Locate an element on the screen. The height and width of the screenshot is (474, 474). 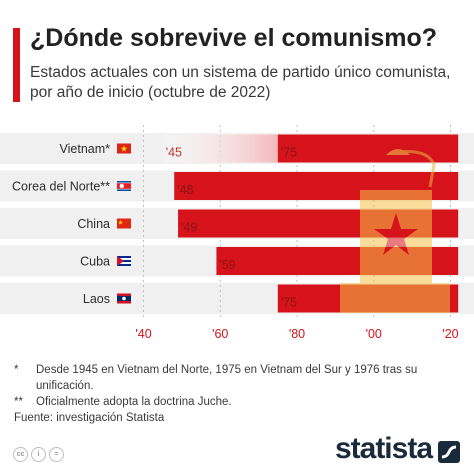
cc-icon: cc is located at coordinates (20, 454).